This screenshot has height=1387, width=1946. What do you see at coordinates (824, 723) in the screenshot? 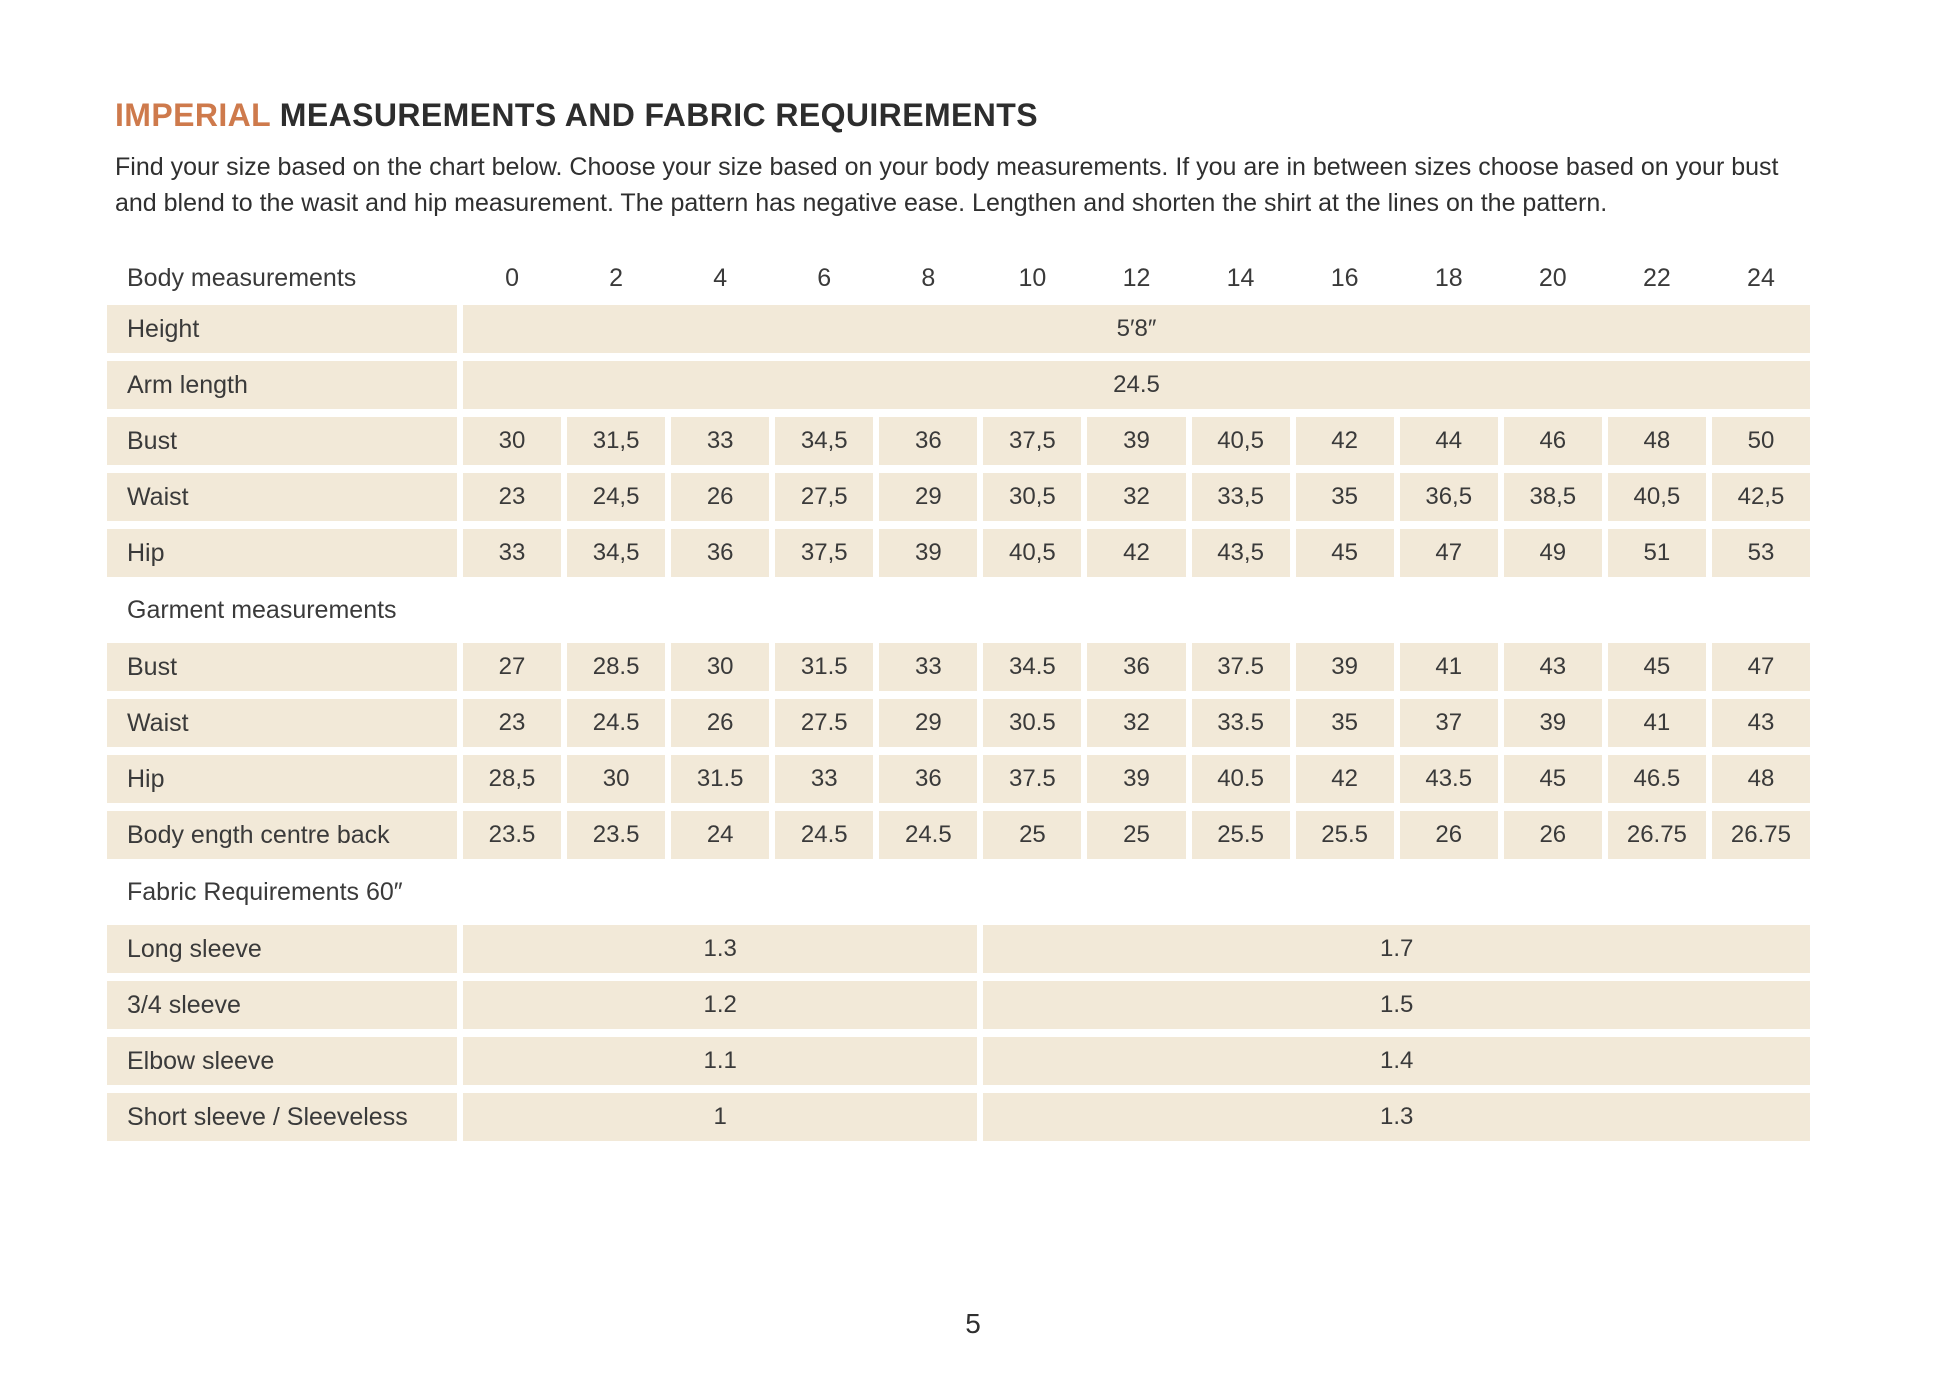
I see `value-cell: 27.5` at bounding box center [824, 723].